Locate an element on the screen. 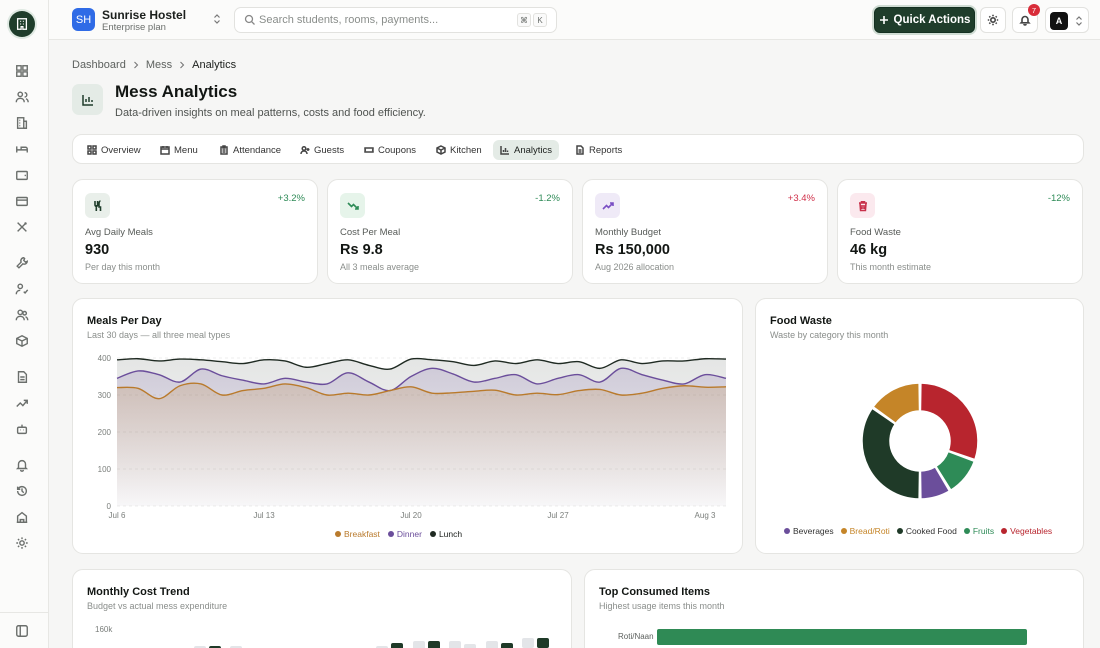  chevrons-up-down-icon is located at coordinates (217, 19).